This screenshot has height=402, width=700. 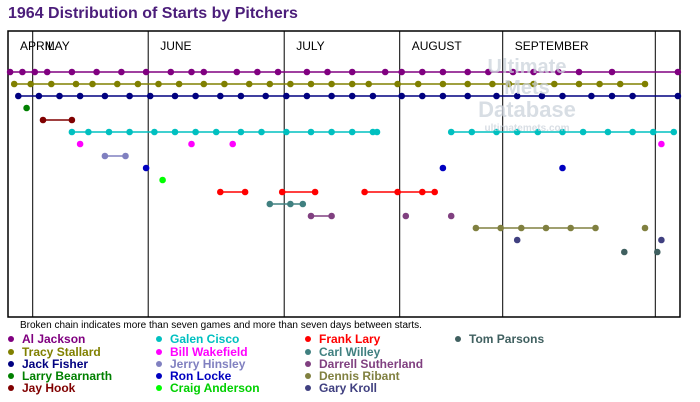 I want to click on legend-item-larry-bearnarth: Larry Bearnarth, so click(x=60, y=376).